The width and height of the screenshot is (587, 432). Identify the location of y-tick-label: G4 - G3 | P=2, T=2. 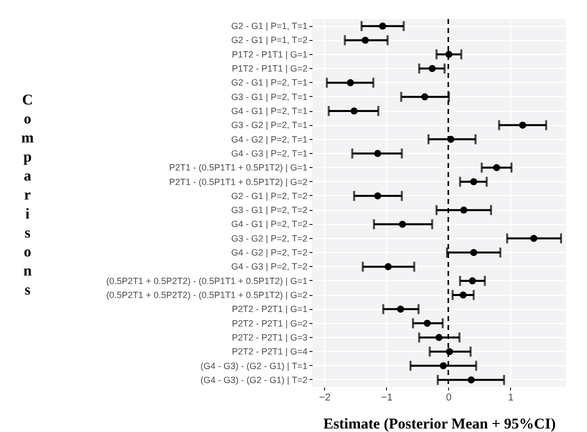
(269, 267).